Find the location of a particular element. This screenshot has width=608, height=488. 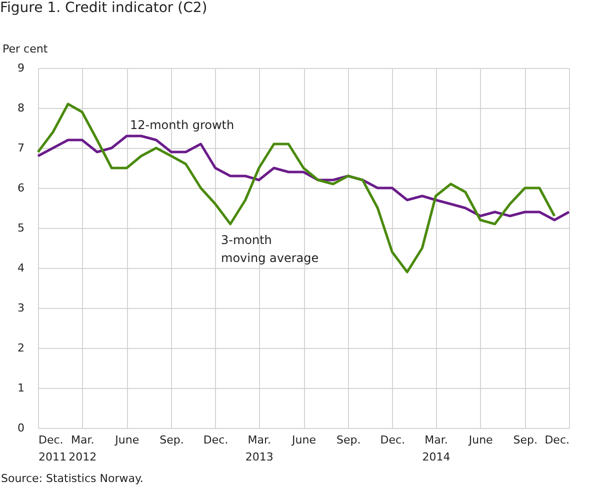

x-tick-label: Mar. 2012 is located at coordinates (82, 449).